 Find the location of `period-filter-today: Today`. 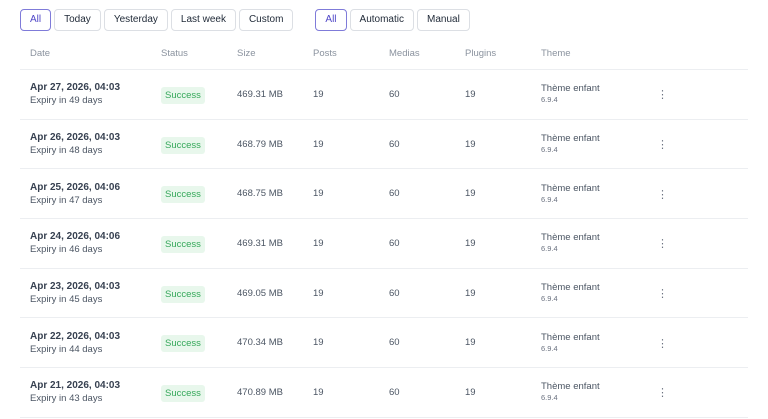

period-filter-today: Today is located at coordinates (77, 20).